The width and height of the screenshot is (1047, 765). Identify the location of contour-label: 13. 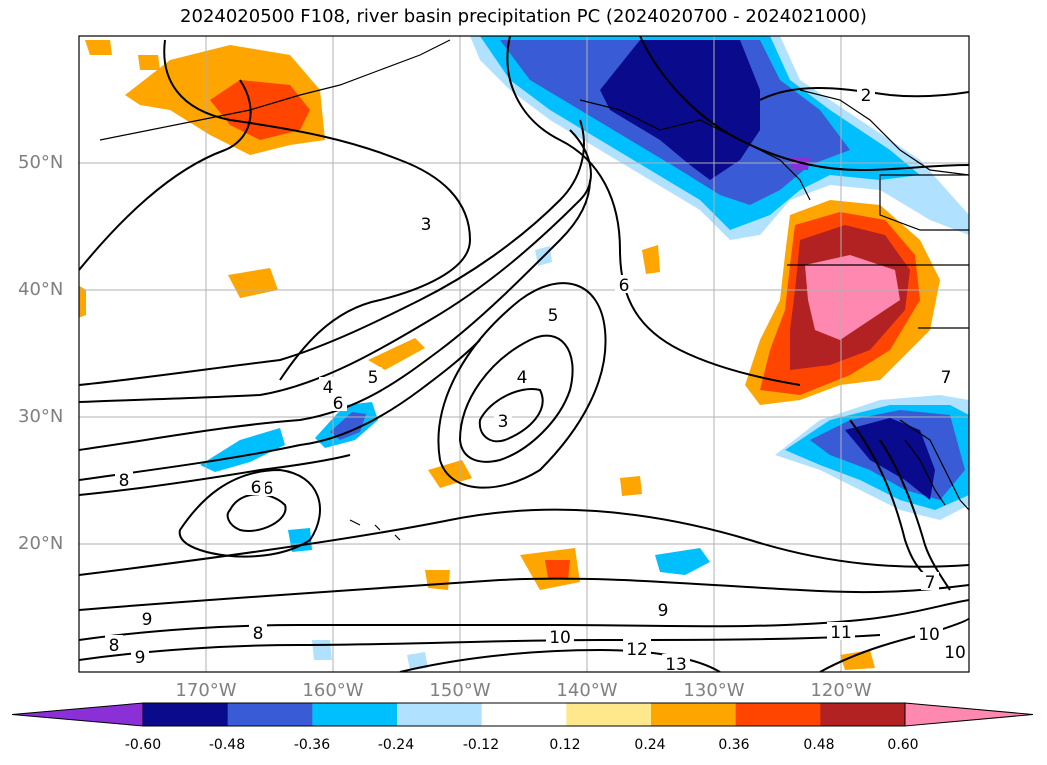
(676, 664).